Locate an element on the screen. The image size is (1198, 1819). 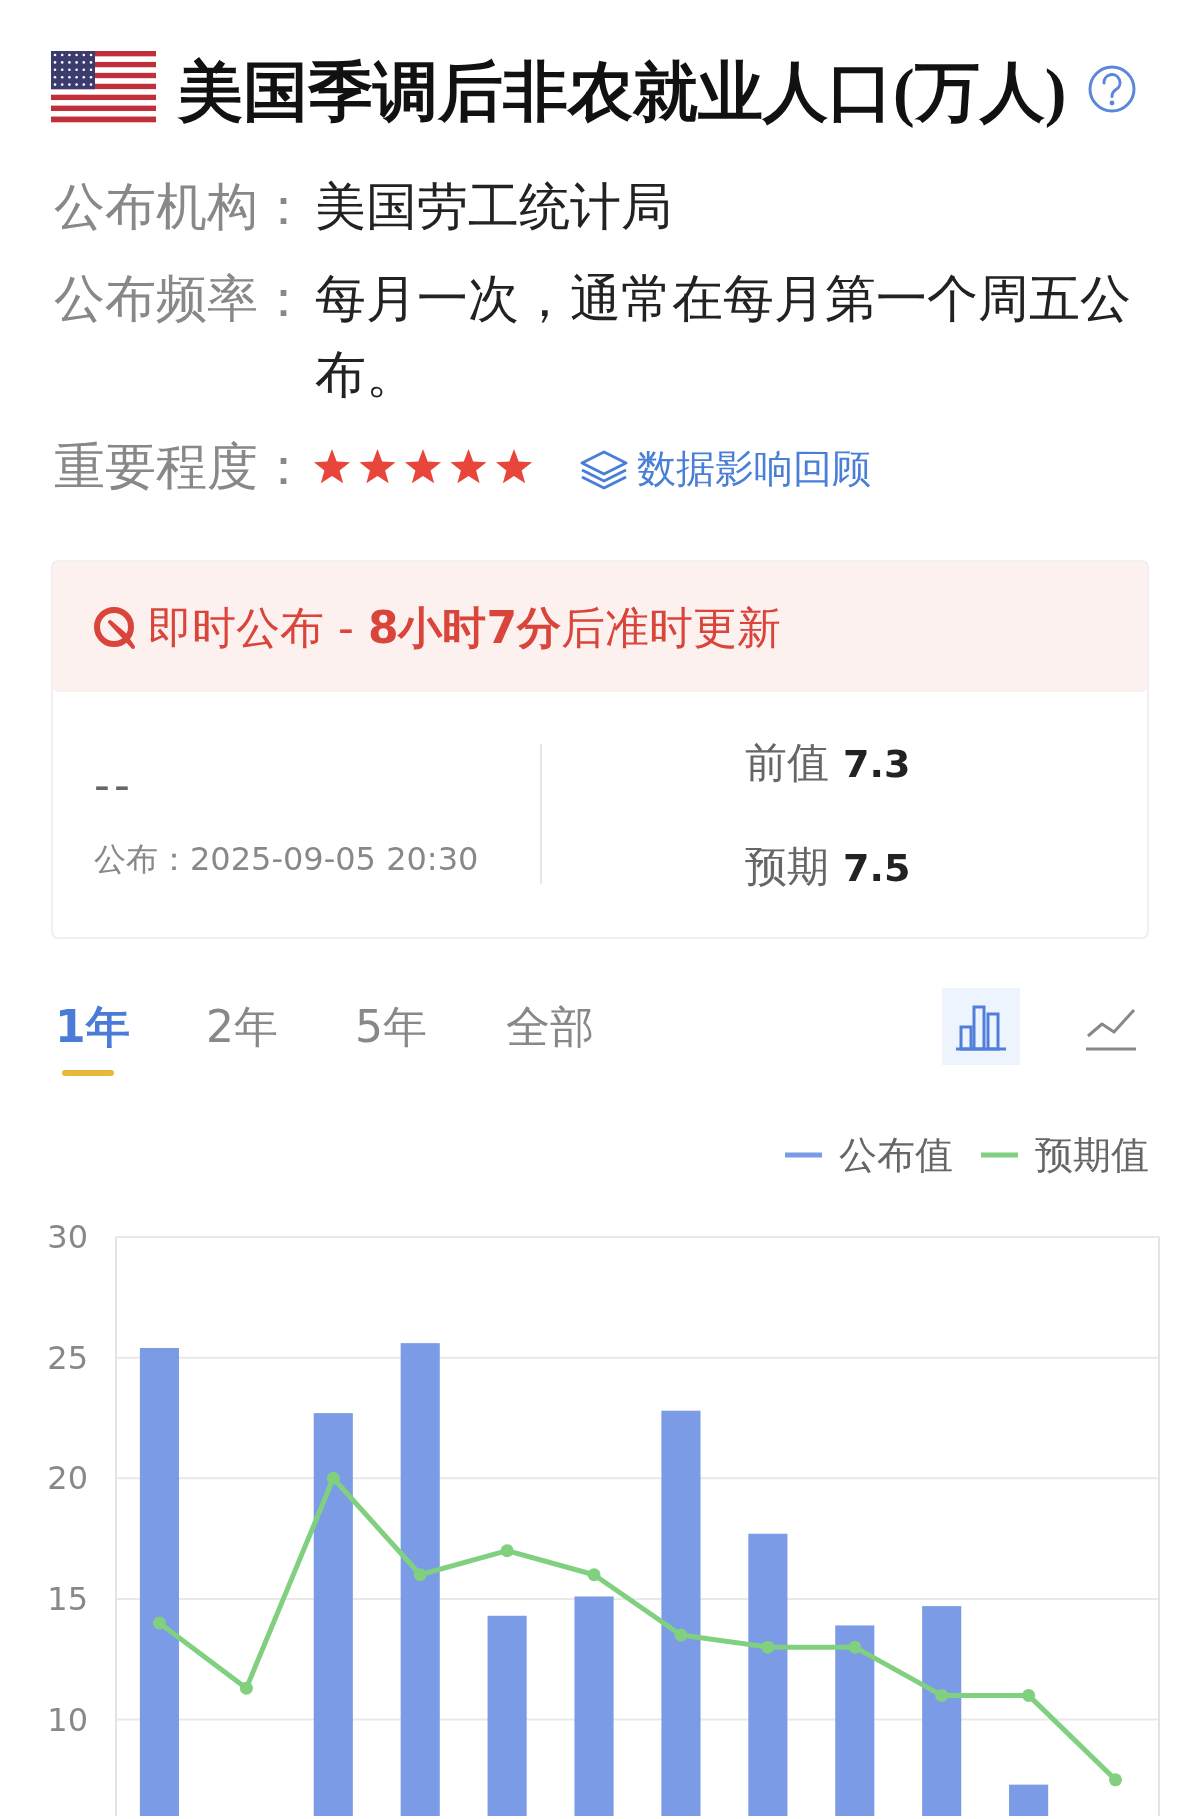
chart-title: 美国季调后非农就业人口(万人) is located at coordinates (622, 92).